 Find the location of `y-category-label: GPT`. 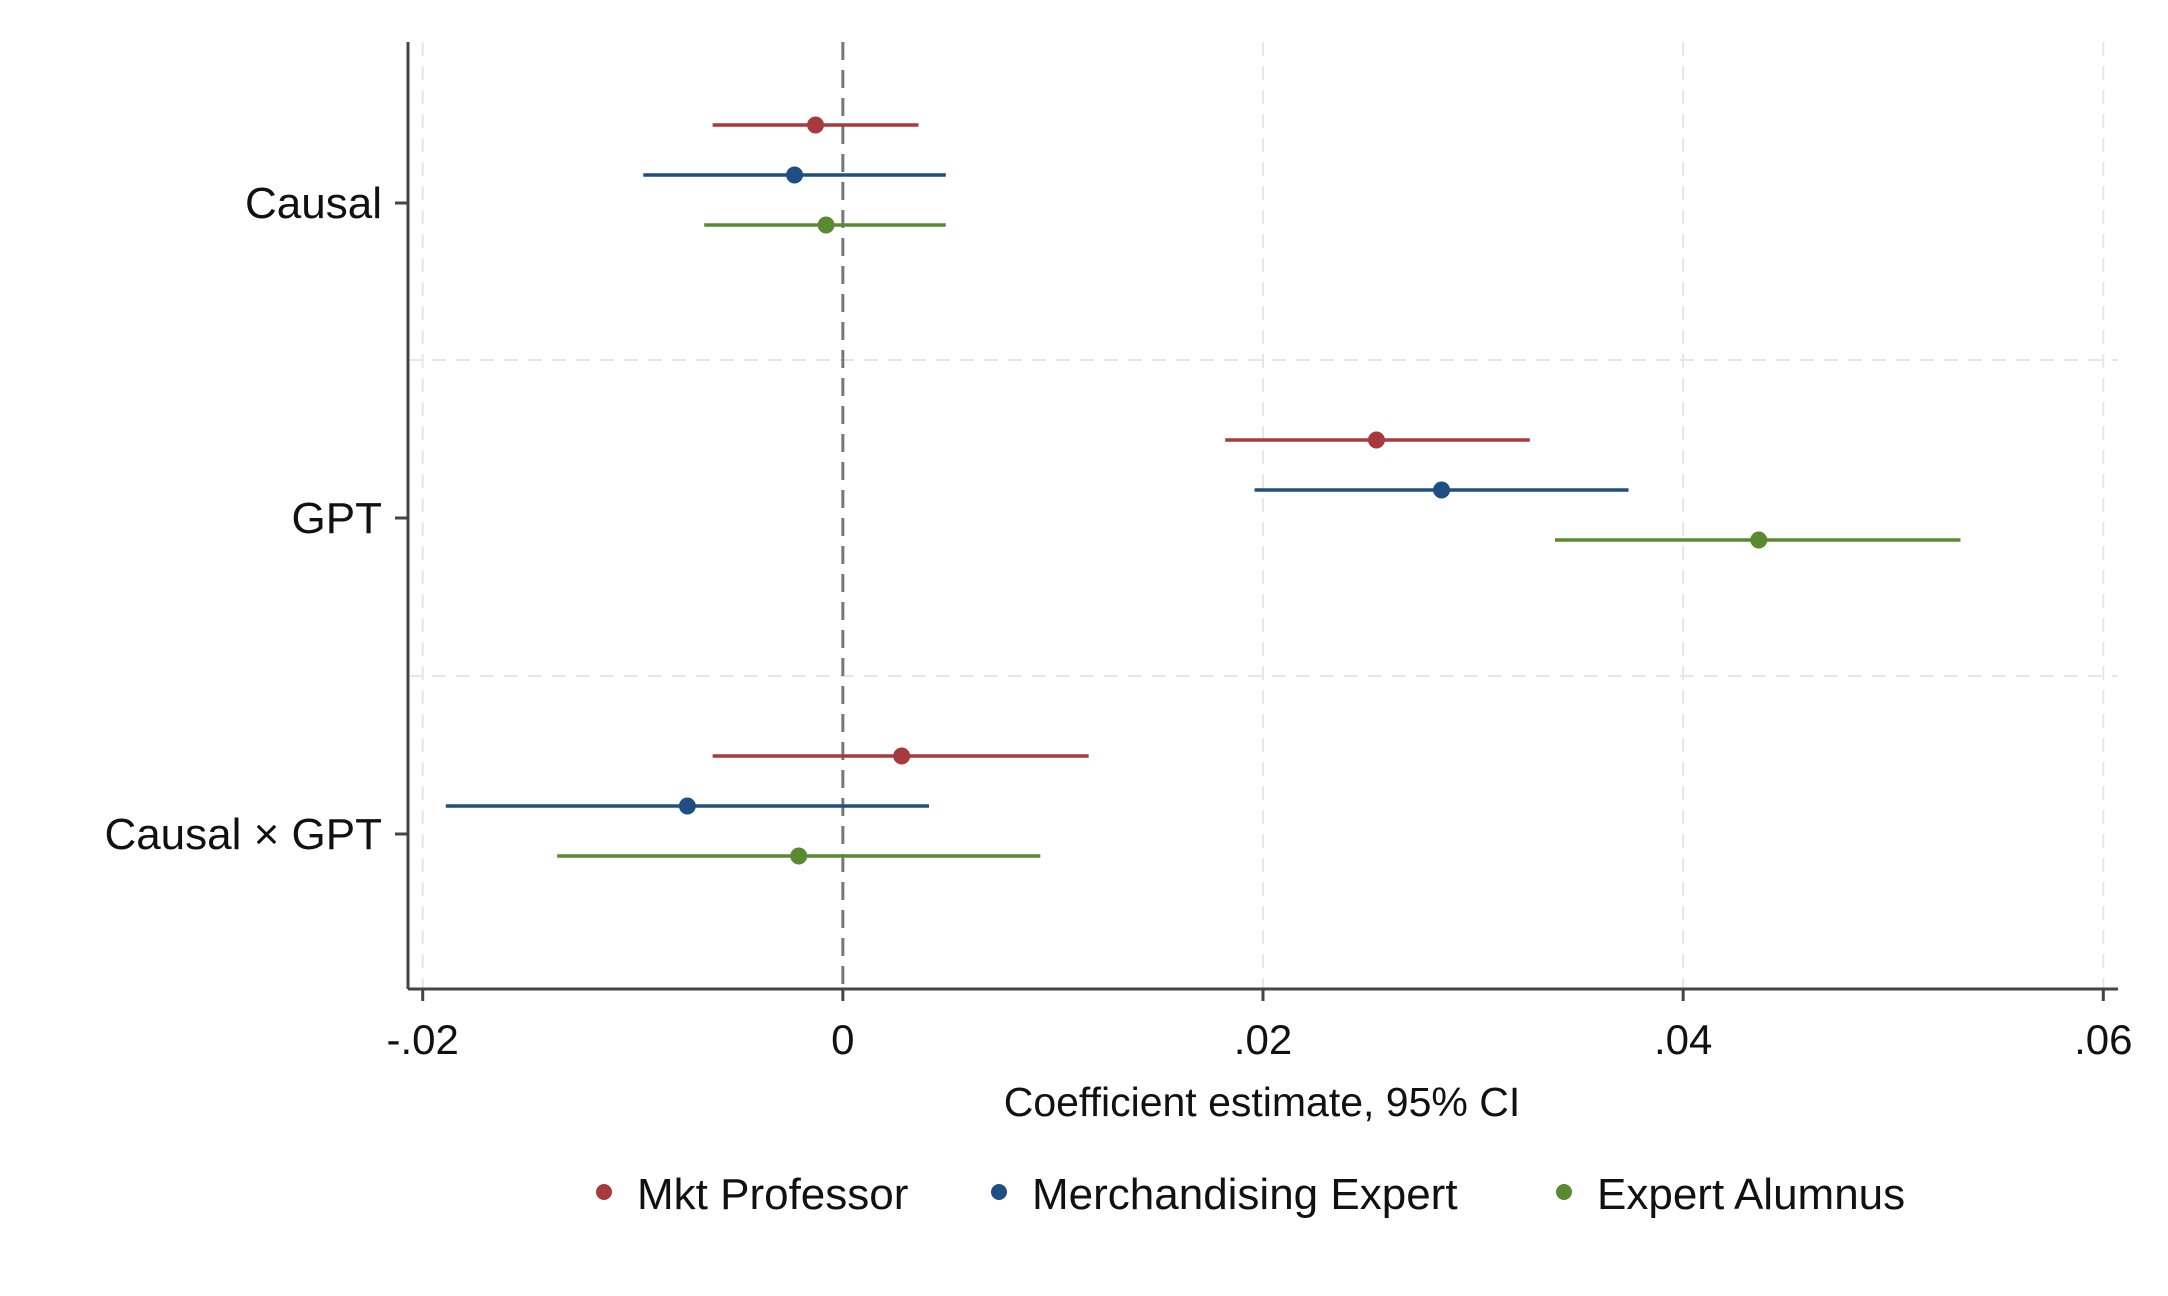

y-category-label: GPT is located at coordinates (337, 518).